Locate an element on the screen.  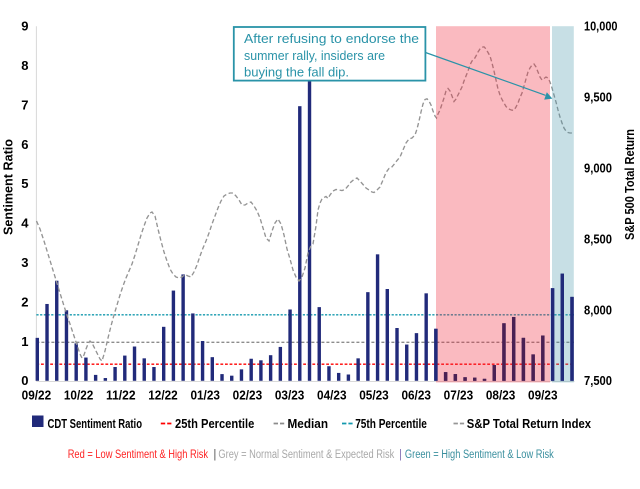
svg-text: 6 is located at coordinates (24, 144).